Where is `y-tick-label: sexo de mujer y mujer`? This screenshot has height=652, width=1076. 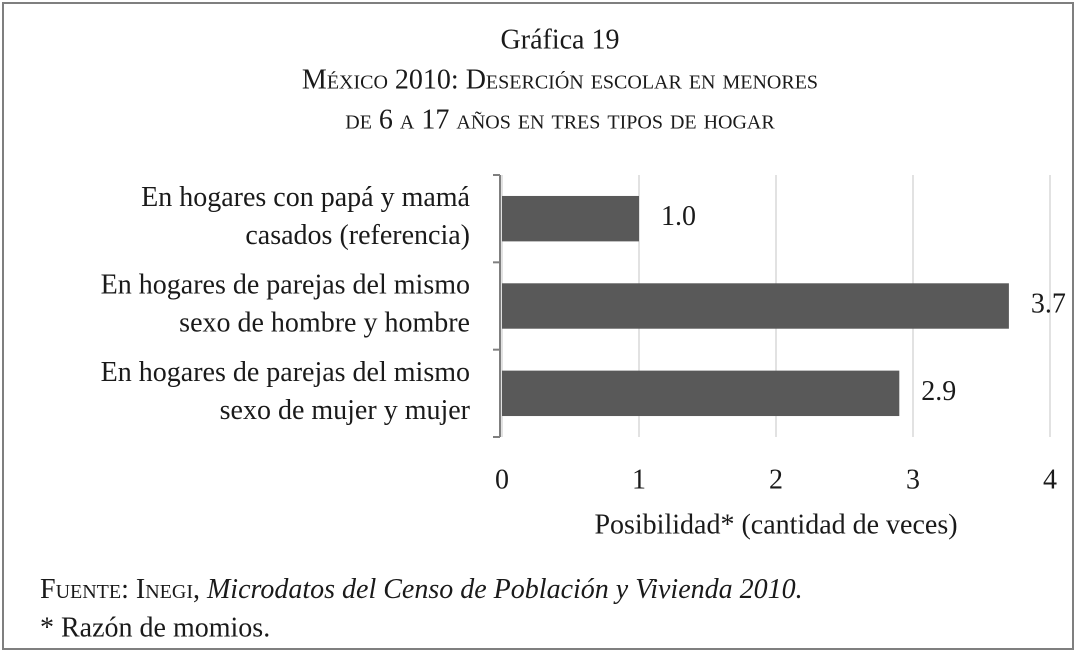
y-tick-label: sexo de mujer y mujer is located at coordinates (345, 410).